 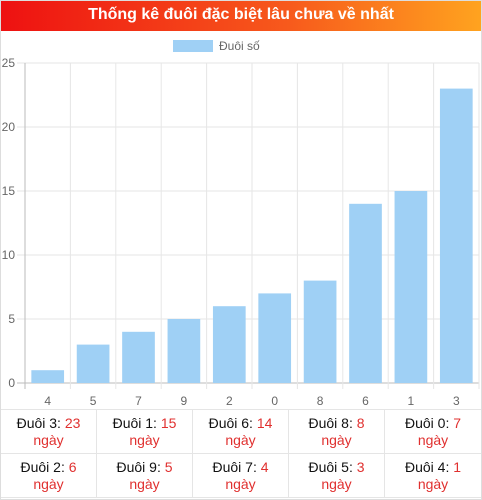 What do you see at coordinates (72, 467) in the screenshot?
I see `stat-value: 6` at bounding box center [72, 467].